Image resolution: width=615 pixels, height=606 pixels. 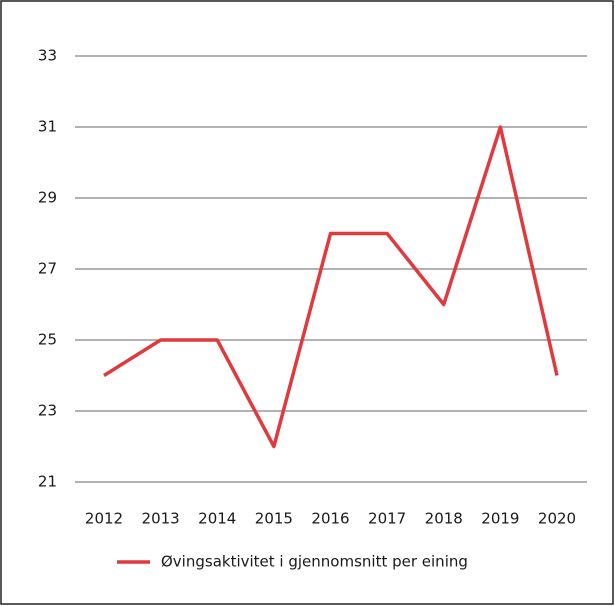 What do you see at coordinates (47, 411) in the screenshot?
I see `y-tick-label: 23` at bounding box center [47, 411].